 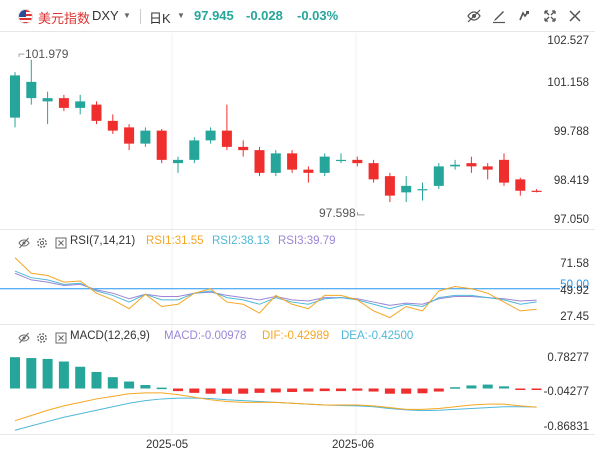 What do you see at coordinates (575, 16) in the screenshot?
I see `close-icon` at bounding box center [575, 16].